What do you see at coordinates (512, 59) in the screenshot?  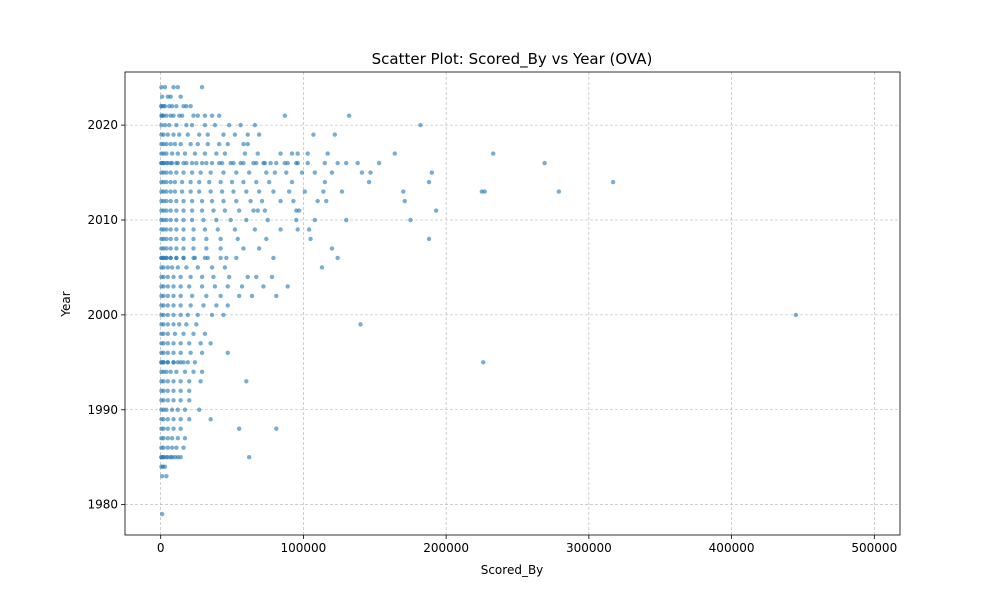 I see `chart-title: Scatter Plot: Scored_By vs Year (OVA)` at bounding box center [512, 59].